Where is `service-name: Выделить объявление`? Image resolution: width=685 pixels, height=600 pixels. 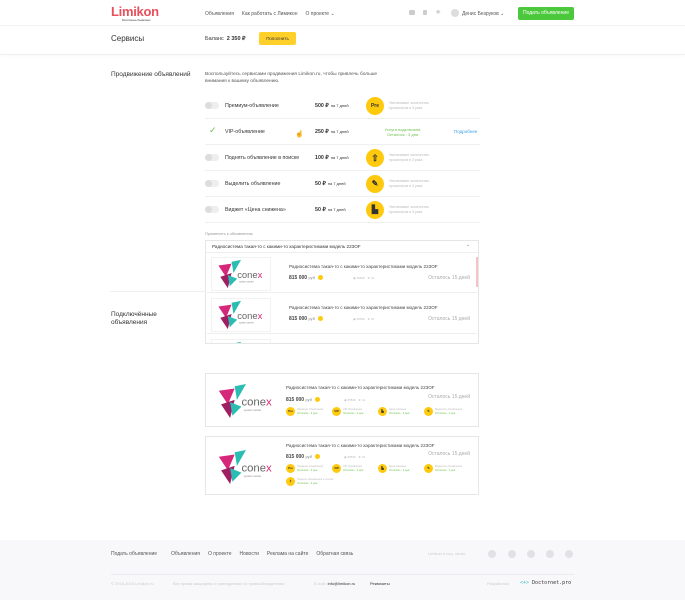
service-name: Выделить объявление is located at coordinates (253, 184).